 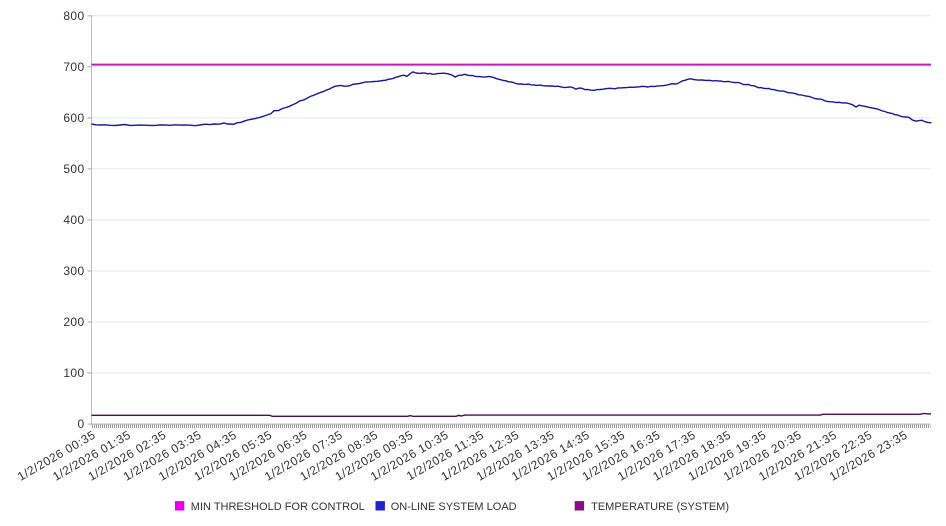 I want to click on svg-text: TEMPERATURE (SYSTEM), so click(x=660, y=507).